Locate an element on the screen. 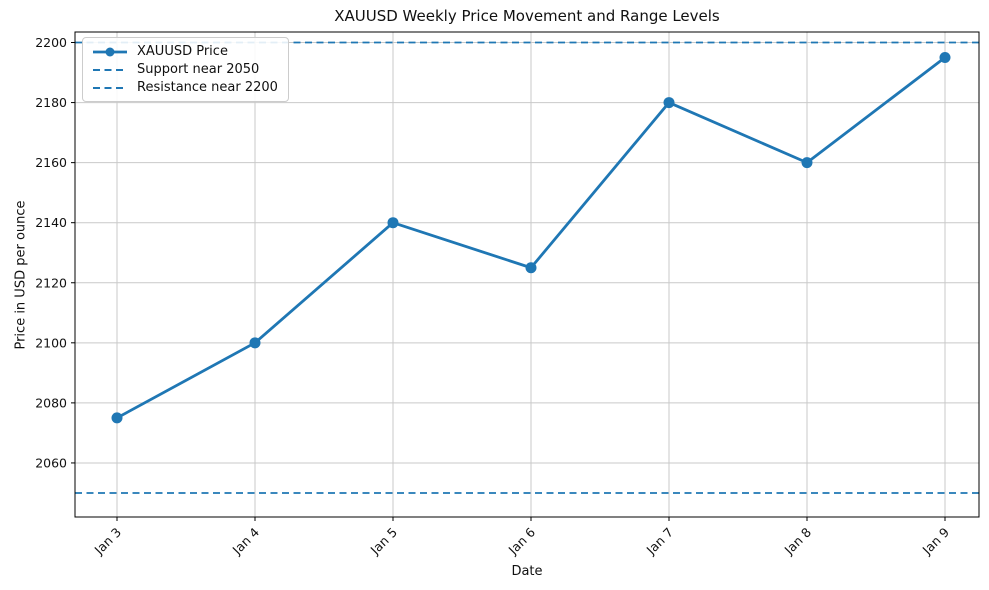 The image size is (989, 590). y-tick-label: 2100 is located at coordinates (51, 342).